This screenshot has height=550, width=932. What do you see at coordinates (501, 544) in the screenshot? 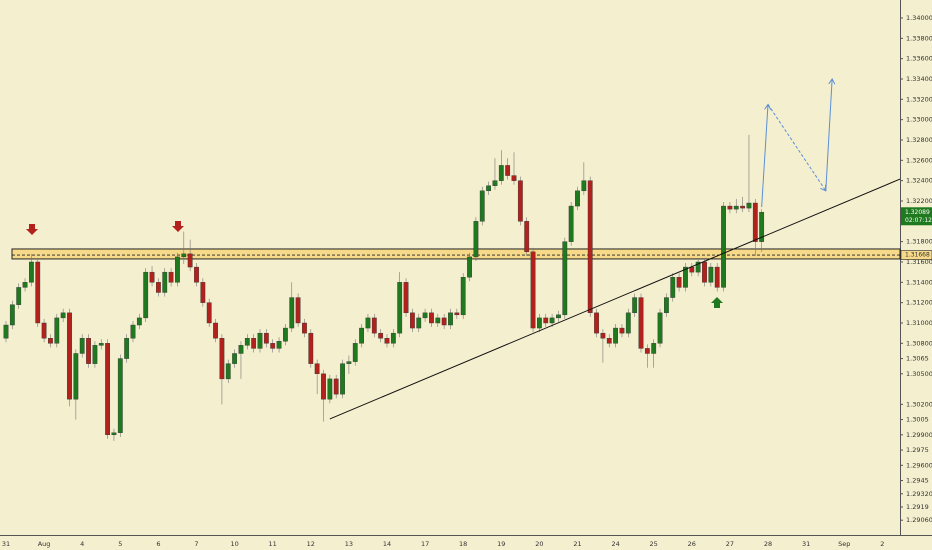
I see `x-tick-label: 19` at bounding box center [501, 544].